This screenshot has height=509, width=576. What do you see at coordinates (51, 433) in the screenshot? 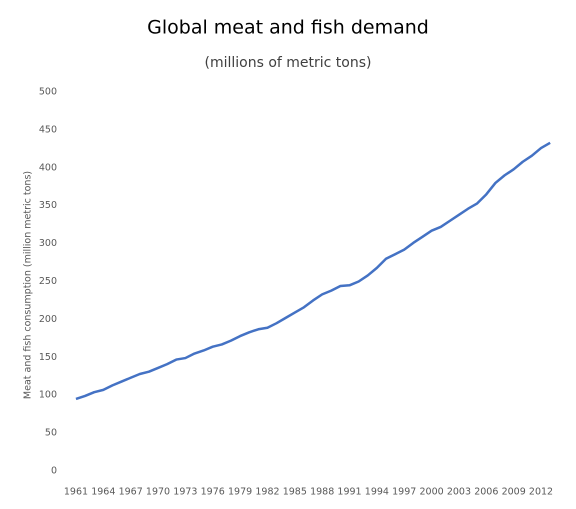
I see `y-tick-label: 50` at bounding box center [51, 433].